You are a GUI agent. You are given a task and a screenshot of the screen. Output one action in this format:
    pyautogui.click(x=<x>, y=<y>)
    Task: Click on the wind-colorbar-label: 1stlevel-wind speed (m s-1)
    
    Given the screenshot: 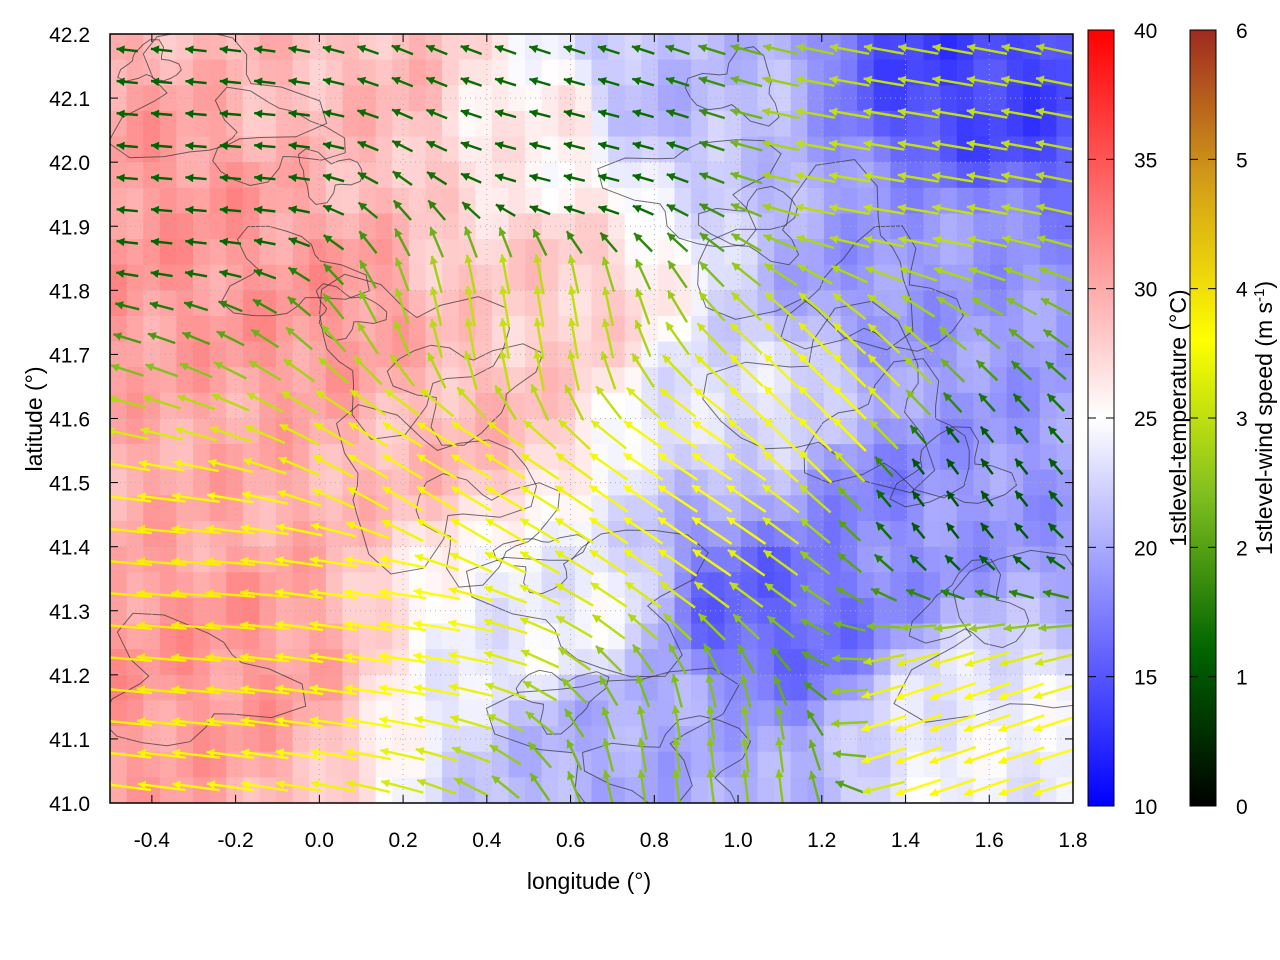 What is the action you would take?
    pyautogui.click(x=1264, y=418)
    